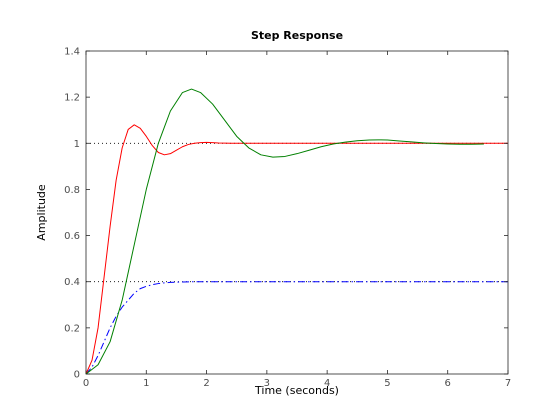 The height and width of the screenshot is (420, 560). Describe the element at coordinates (327, 383) in the screenshot. I see `x-tick-label: 4` at that location.